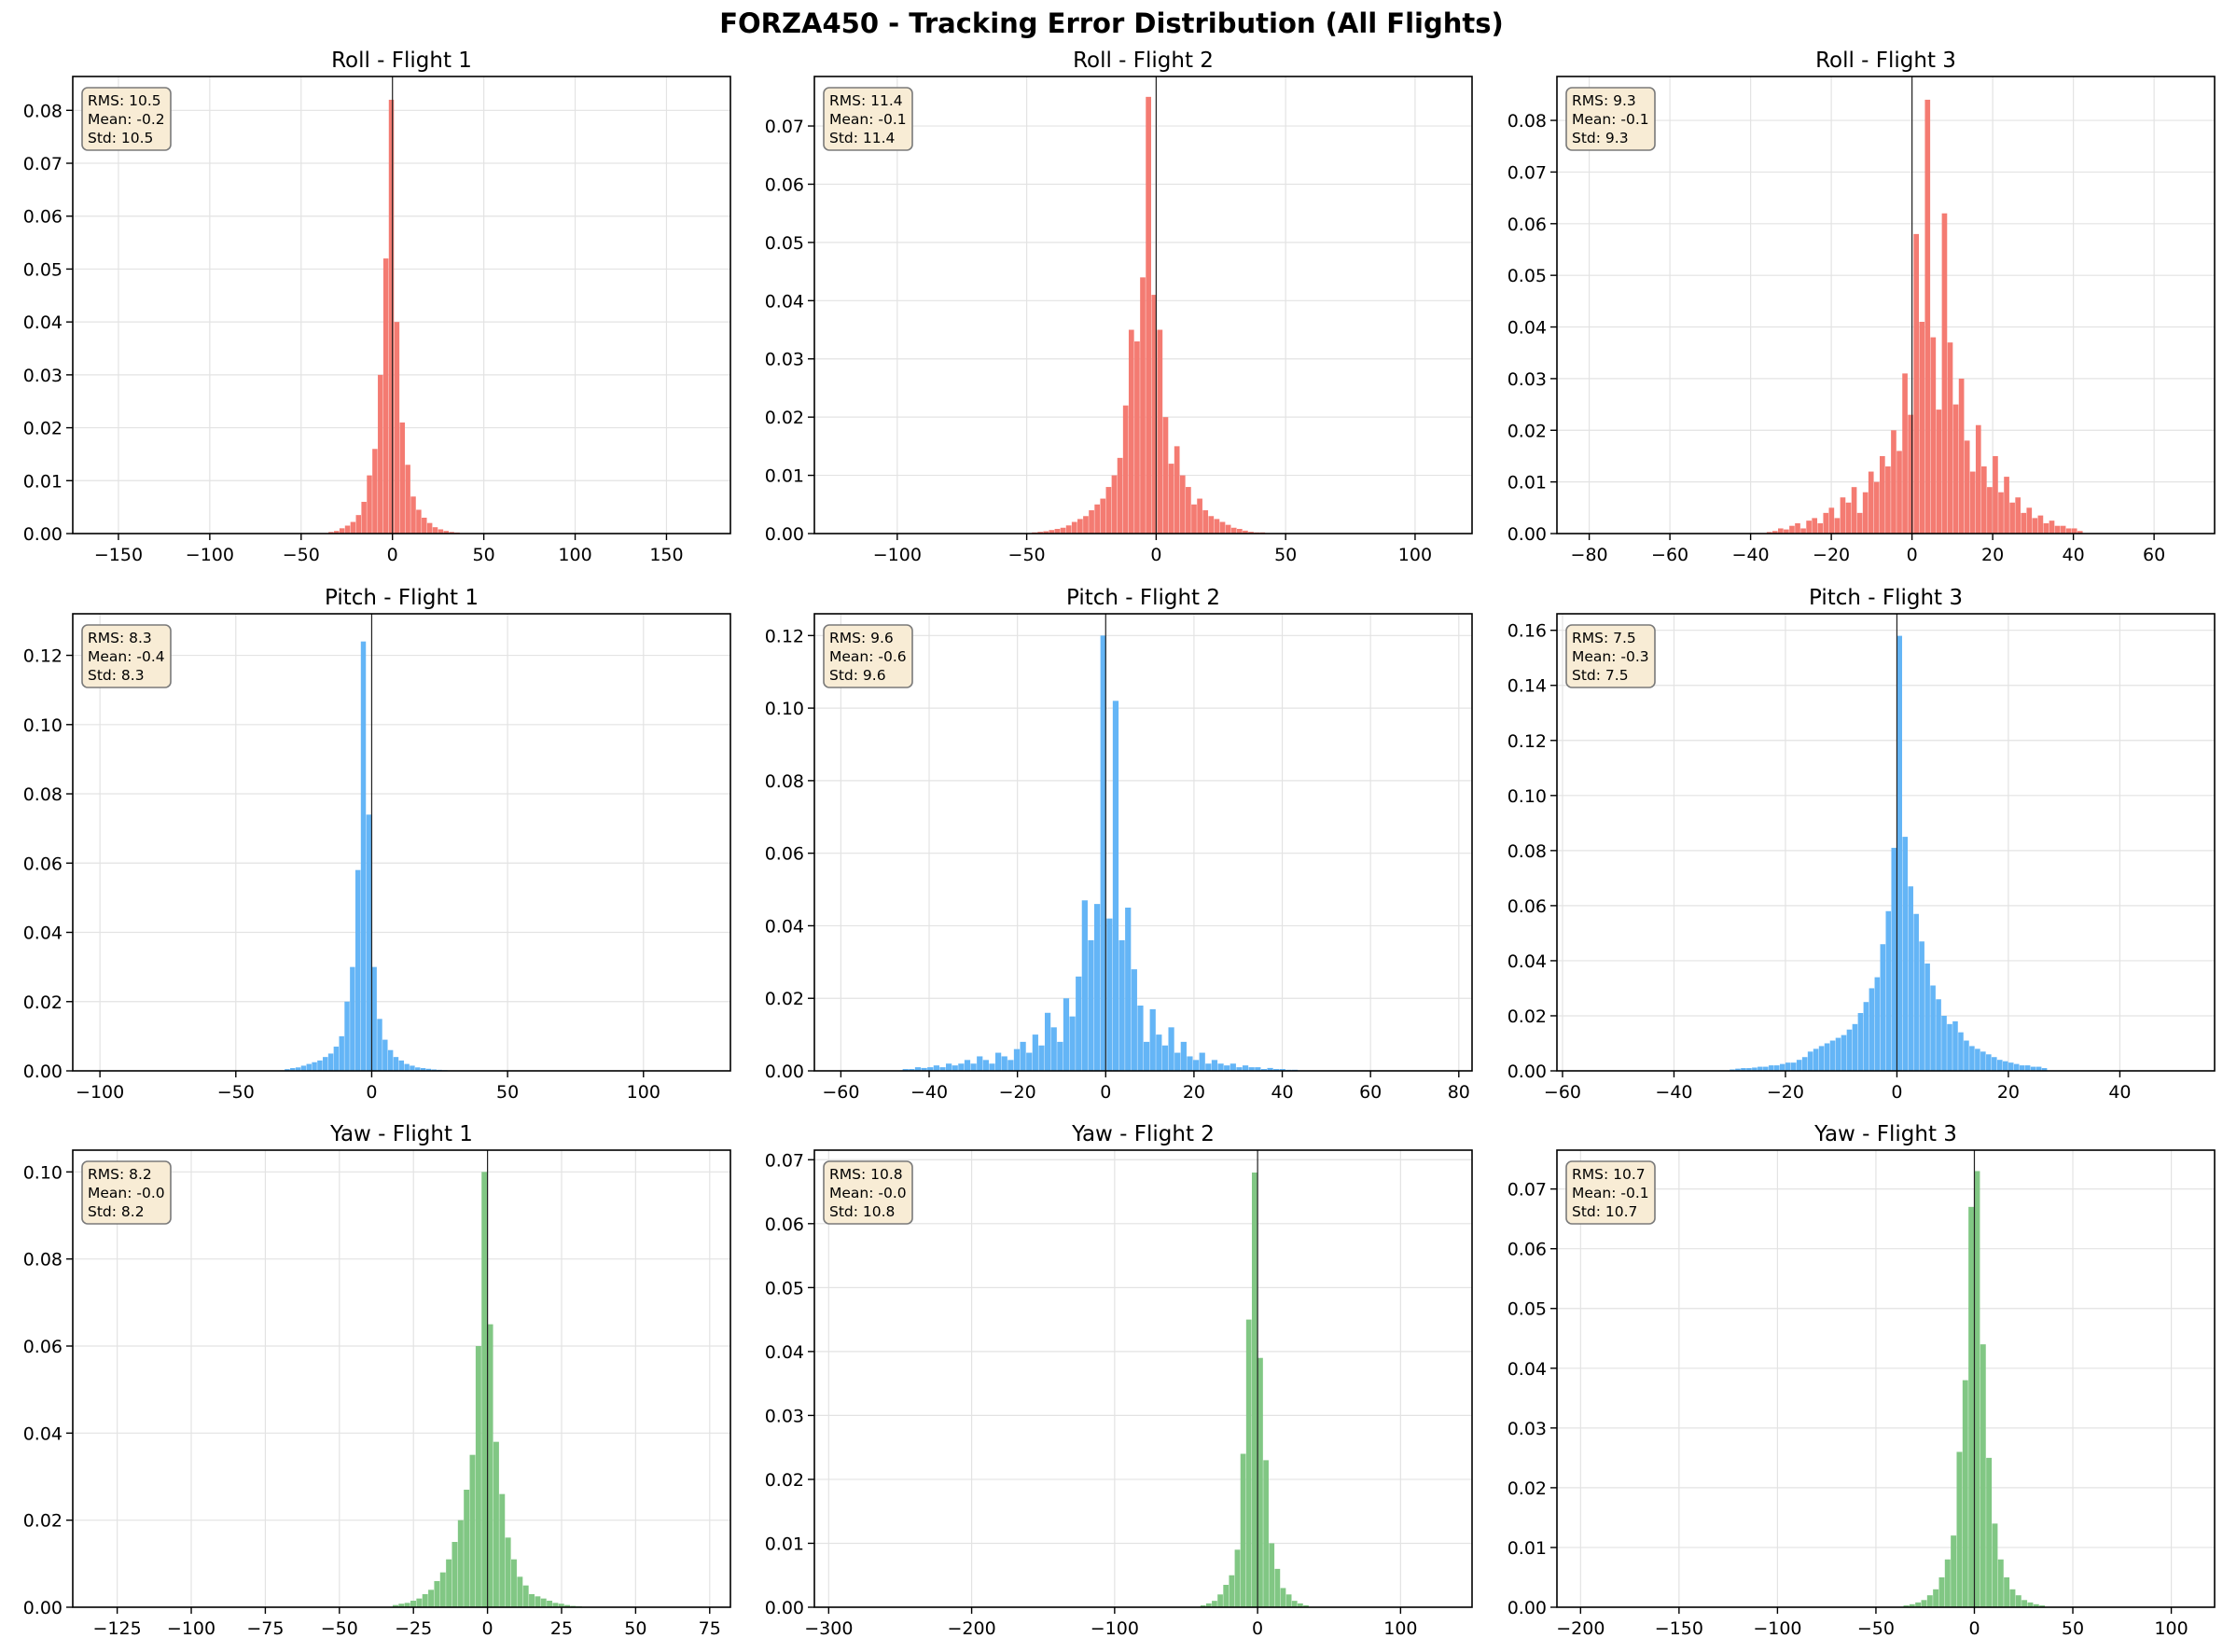 The image size is (2223, 1652). What do you see at coordinates (1831, 555) in the screenshot?
I see `x-tick-label: −20` at bounding box center [1831, 555].